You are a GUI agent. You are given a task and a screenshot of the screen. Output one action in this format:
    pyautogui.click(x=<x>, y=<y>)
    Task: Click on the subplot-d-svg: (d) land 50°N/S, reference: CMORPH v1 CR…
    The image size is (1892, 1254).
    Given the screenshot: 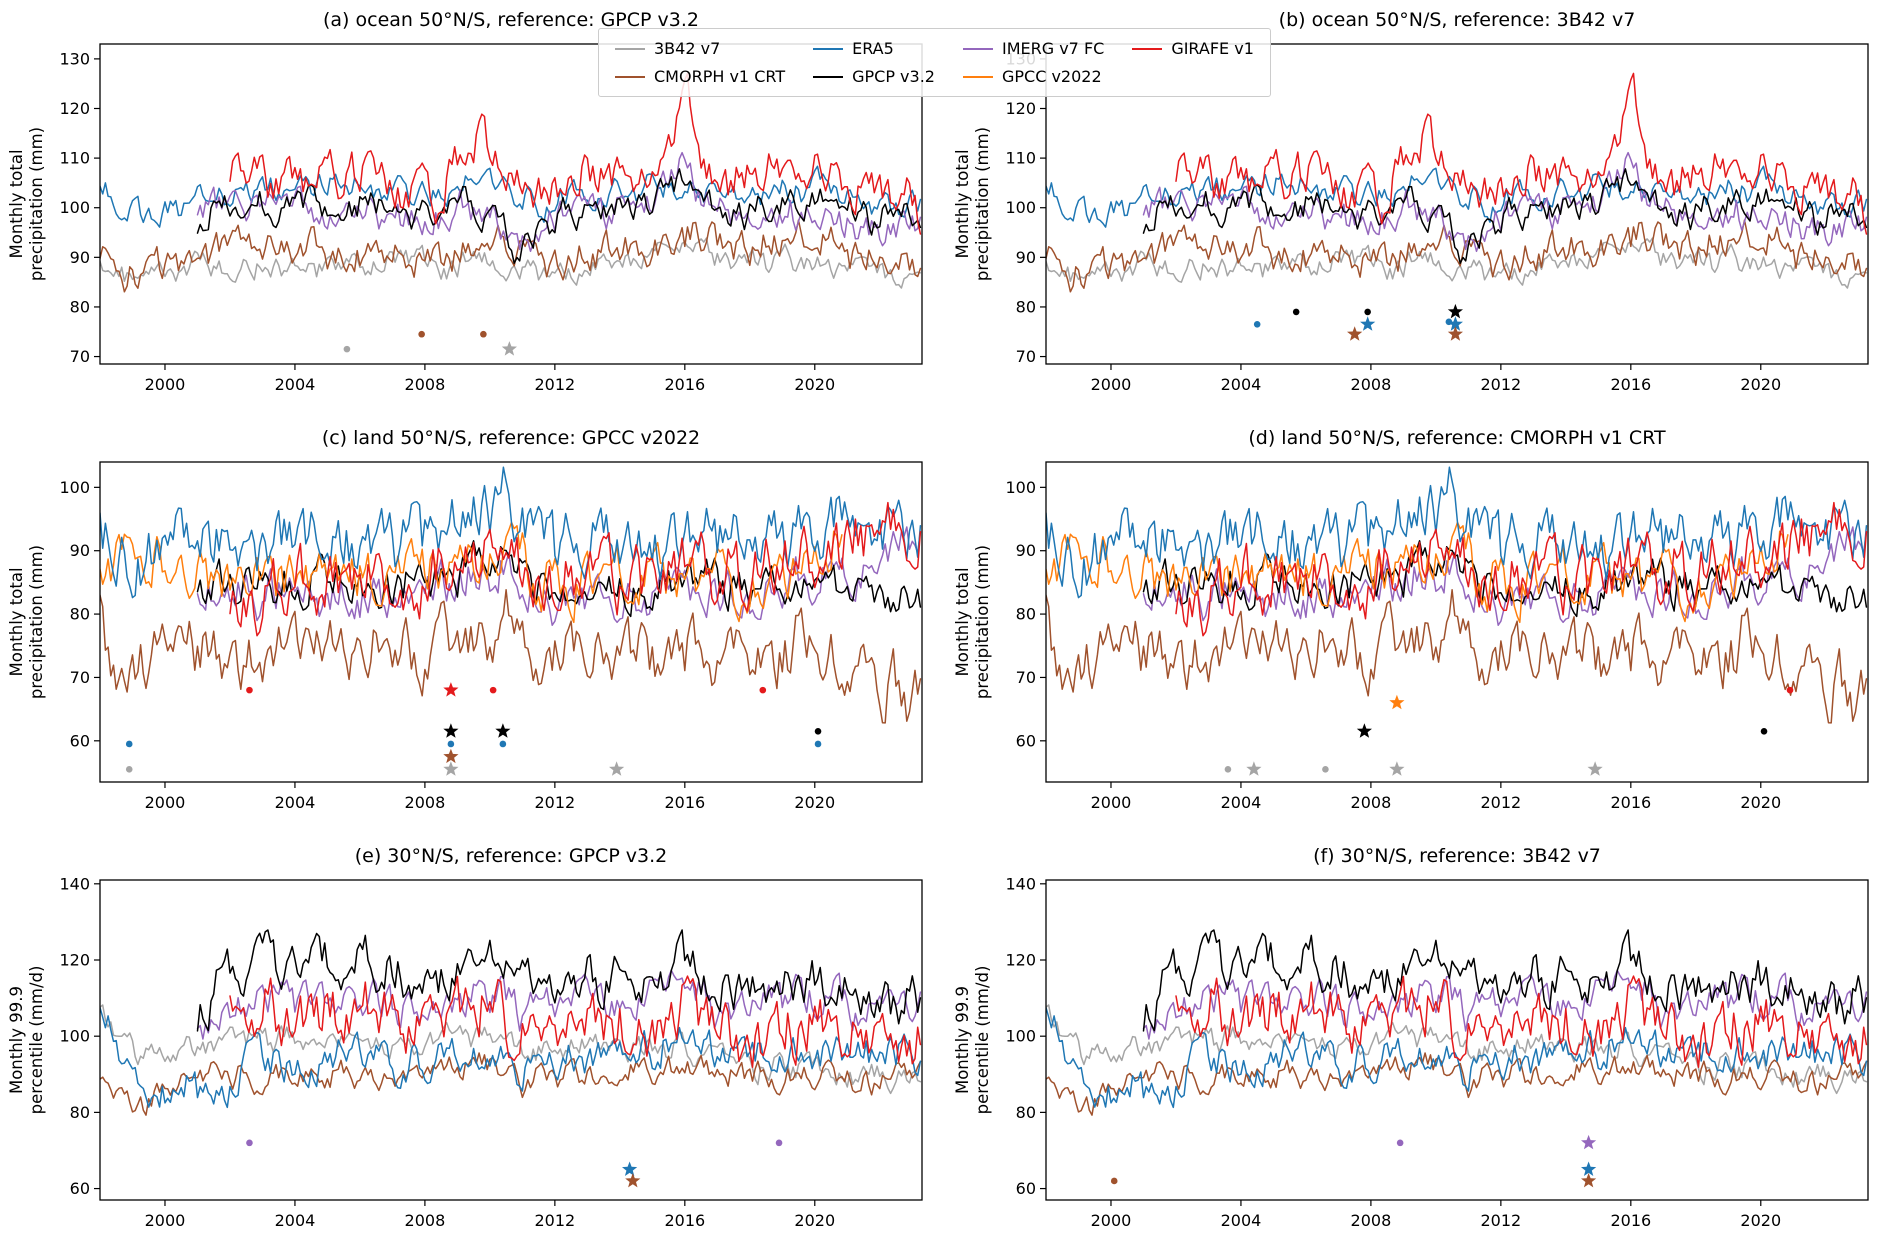 What is the action you would take?
    pyautogui.click(x=1411, y=619)
    